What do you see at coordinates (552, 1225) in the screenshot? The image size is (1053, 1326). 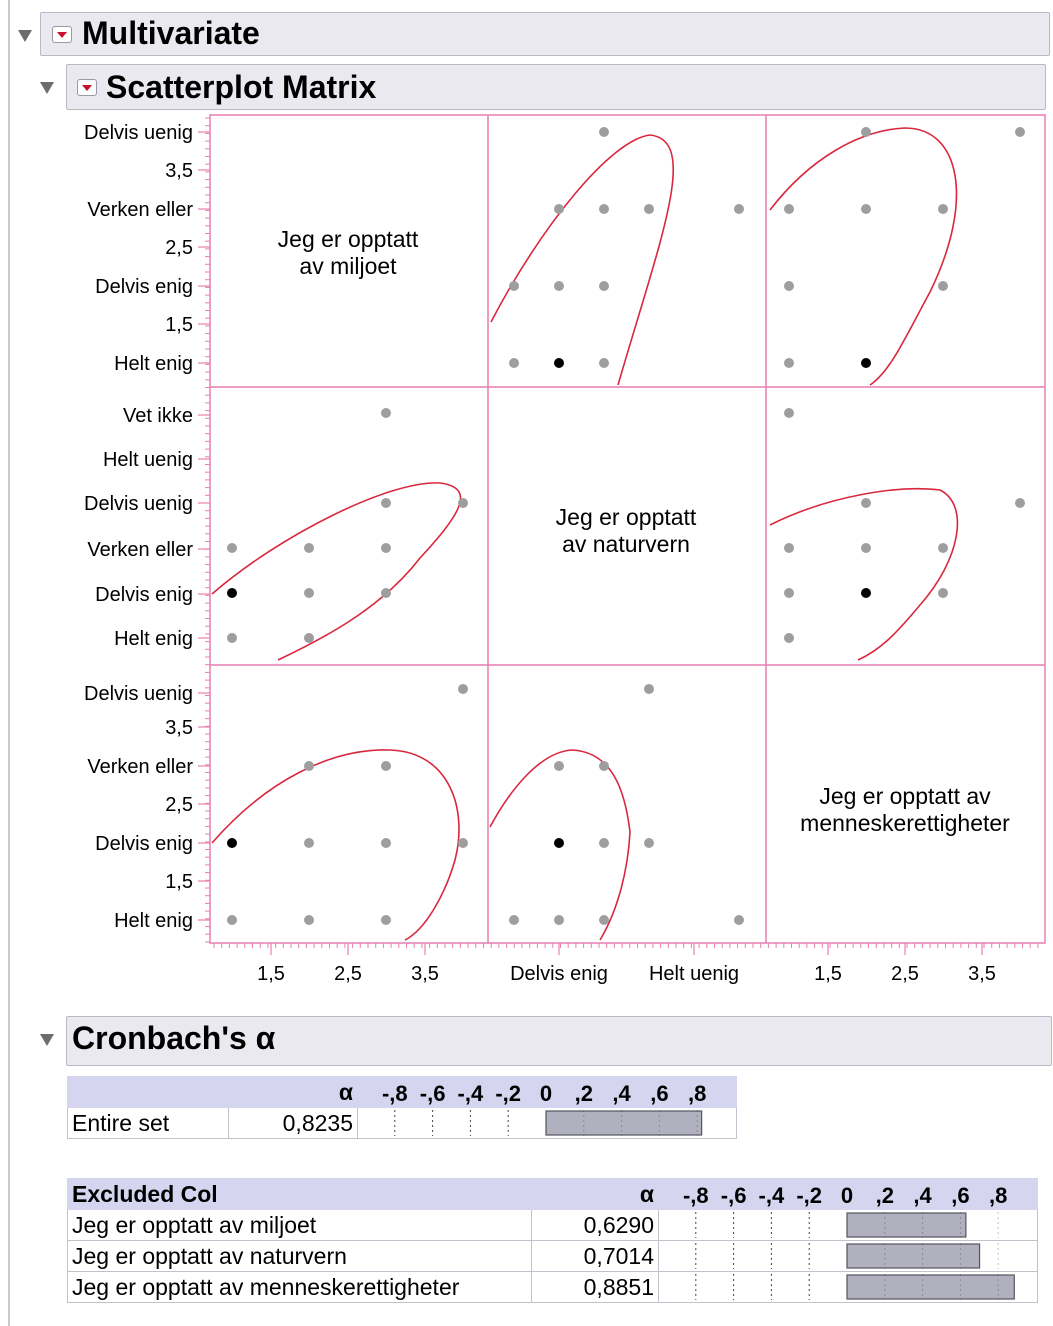 I see `table-row: Jeg er opptatt av miljoet 0,6290` at bounding box center [552, 1225].